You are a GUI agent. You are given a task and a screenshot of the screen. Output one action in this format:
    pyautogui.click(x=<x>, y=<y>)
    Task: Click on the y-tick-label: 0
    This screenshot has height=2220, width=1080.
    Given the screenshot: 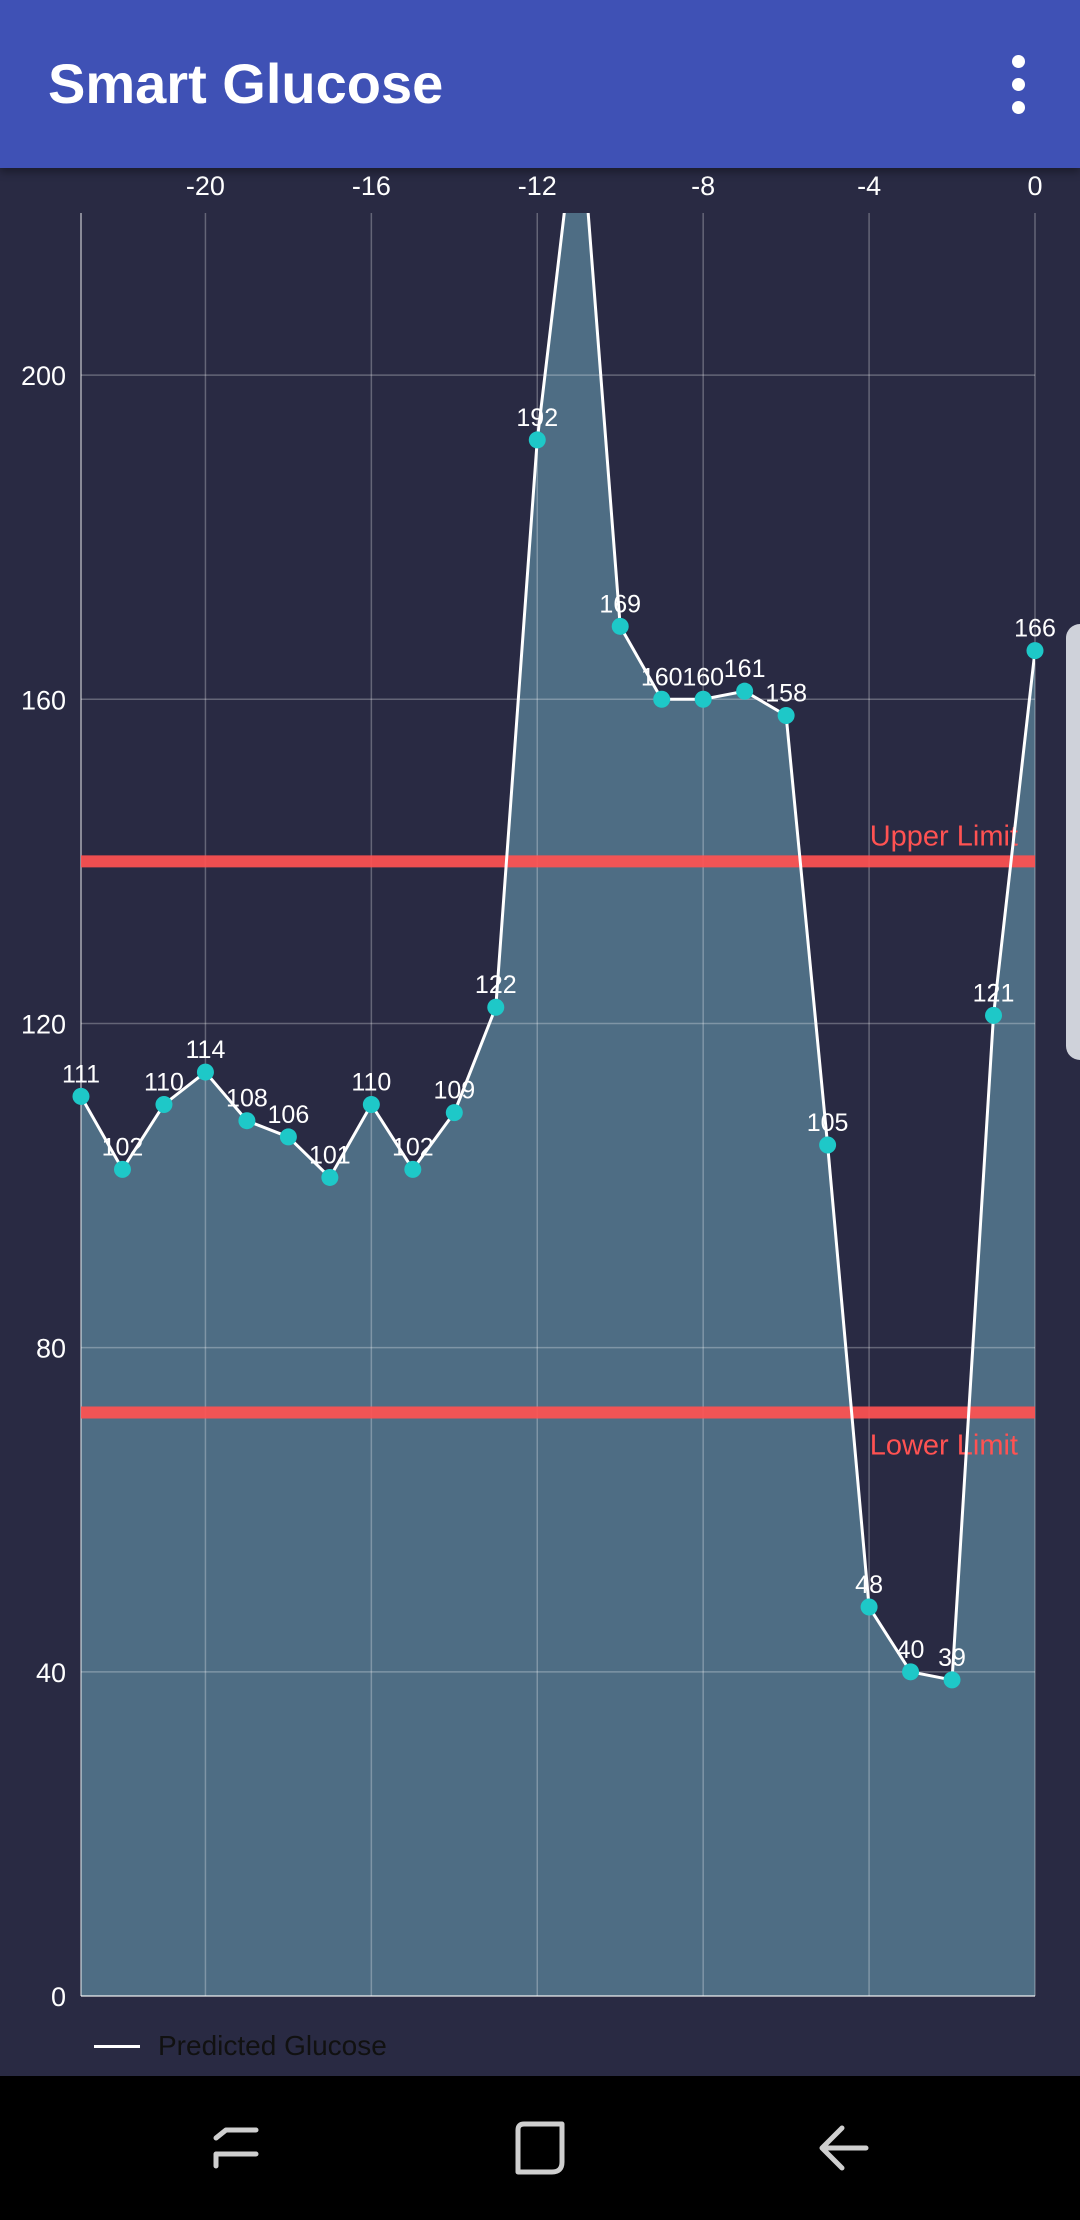 What is the action you would take?
    pyautogui.click(x=58, y=1997)
    